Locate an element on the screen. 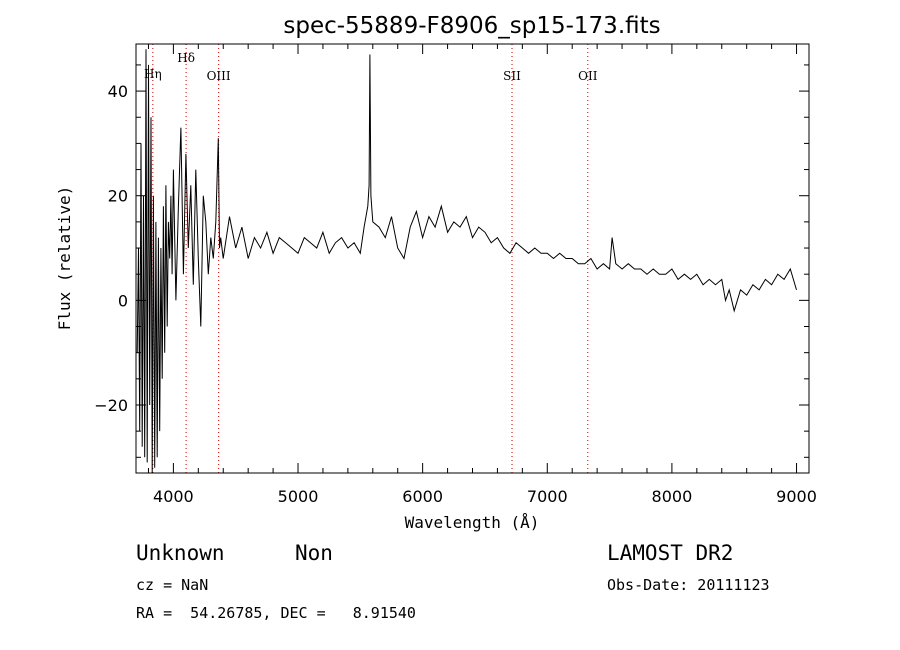 This screenshot has width=900, height=650. survey-label: LAMOST DR2 is located at coordinates (670, 553).